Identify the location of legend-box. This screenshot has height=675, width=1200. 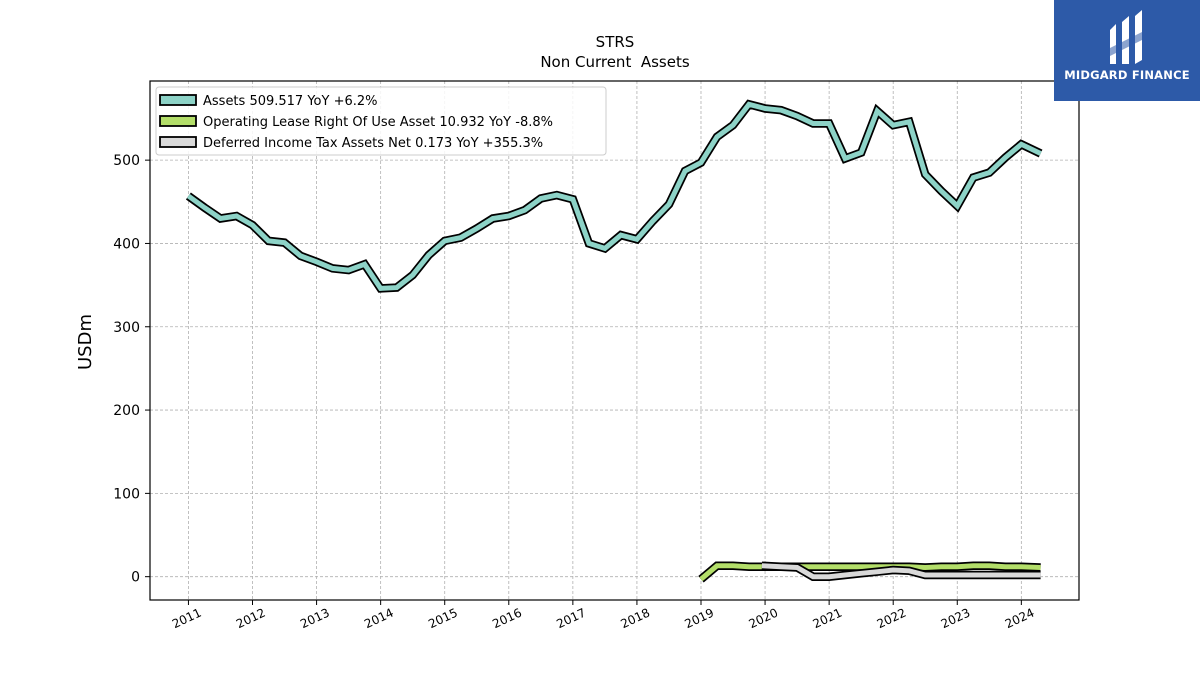
(381, 121).